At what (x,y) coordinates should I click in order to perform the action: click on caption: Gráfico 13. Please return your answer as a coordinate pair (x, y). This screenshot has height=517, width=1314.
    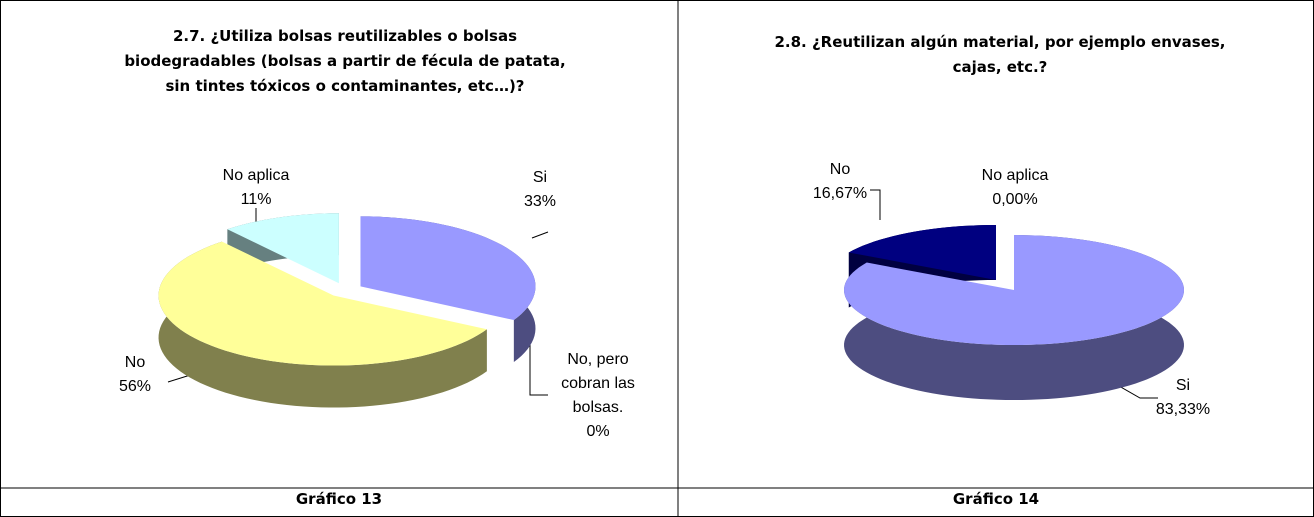
    Looking at the image, I should click on (339, 499).